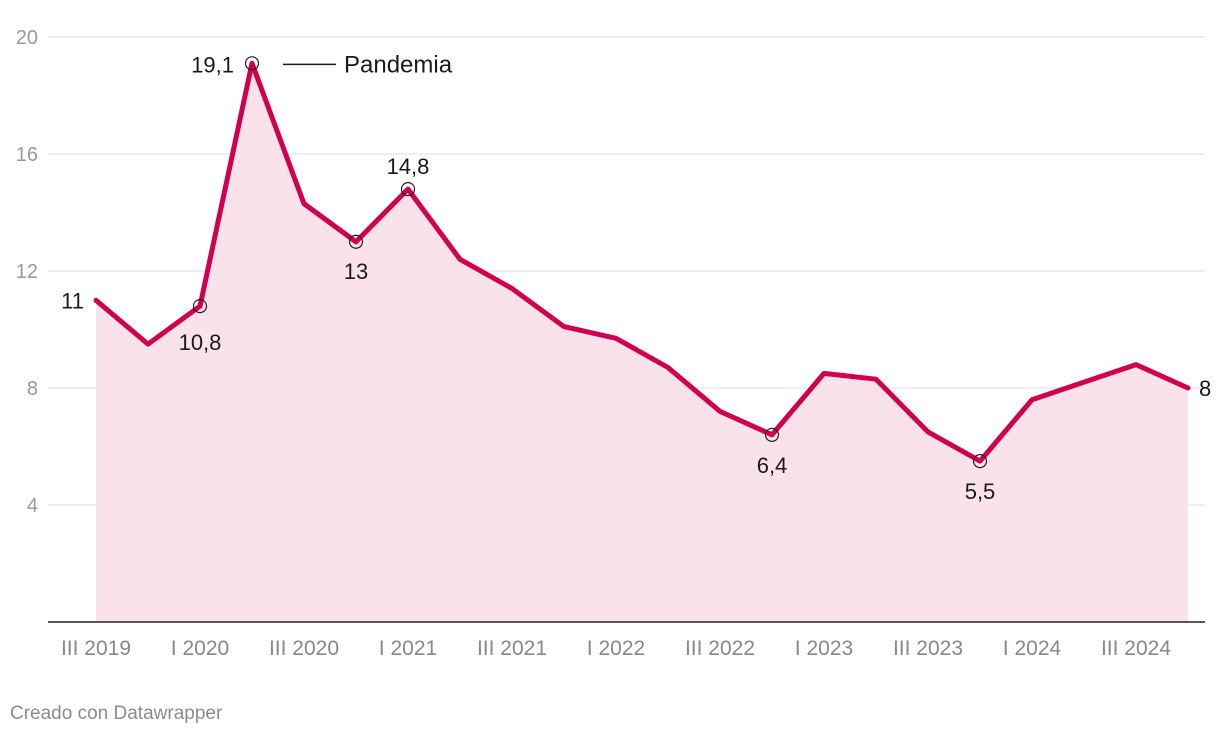 The height and width of the screenshot is (738, 1220). I want to click on y-tick-label: 12, so click(27, 272).